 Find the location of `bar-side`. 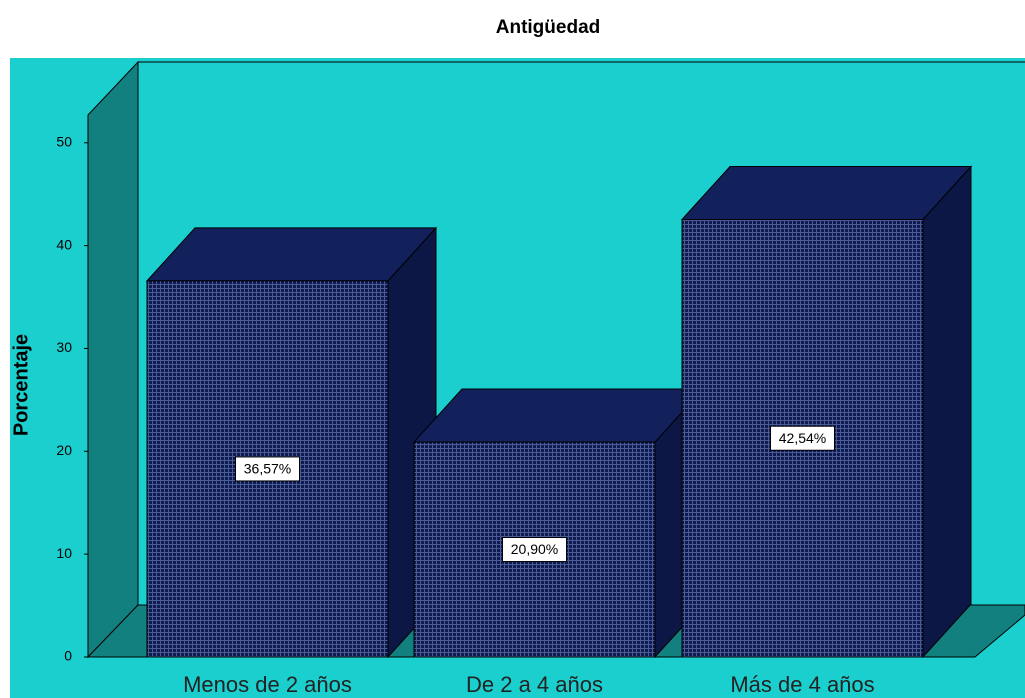

bar-side is located at coordinates (947, 412).